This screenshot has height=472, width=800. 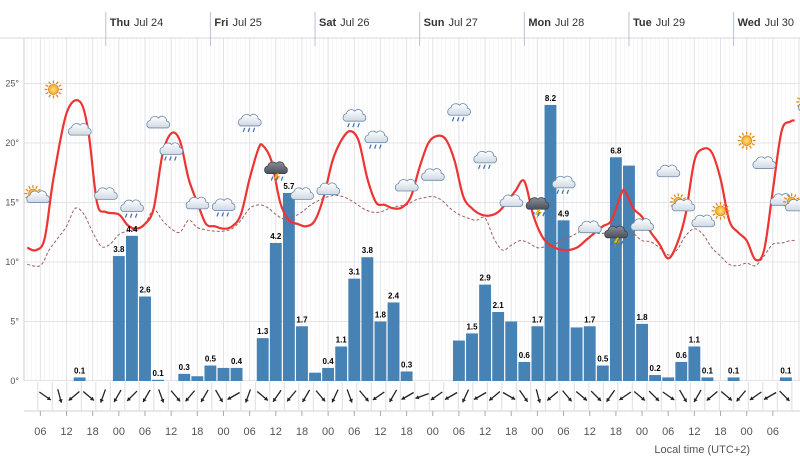 I want to click on x-tick-label: 06, so click(x=40, y=432).